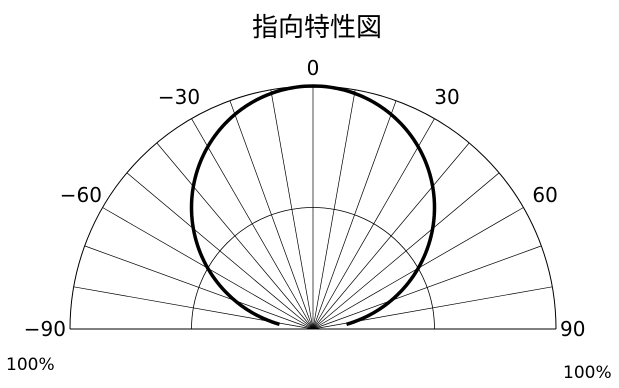 This screenshot has width=619, height=388. I want to click on radial-label-left: 100%, so click(30, 365).